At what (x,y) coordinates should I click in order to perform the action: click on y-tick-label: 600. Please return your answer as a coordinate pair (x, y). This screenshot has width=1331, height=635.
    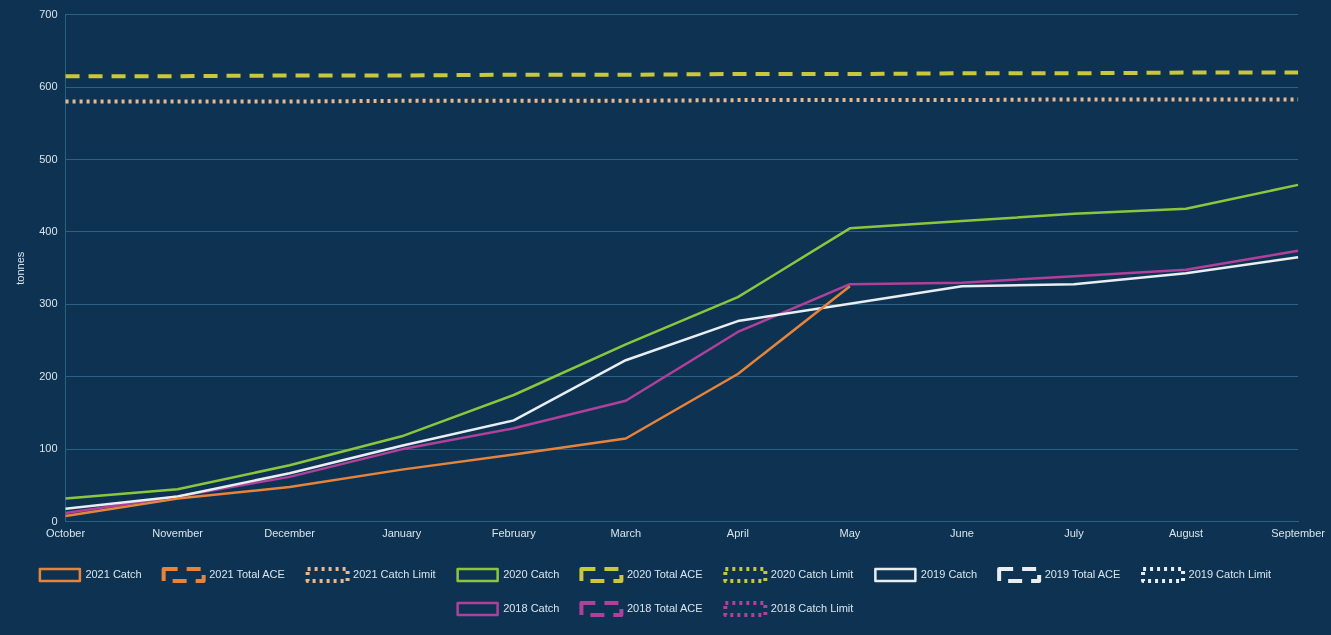
    Looking at the image, I should click on (48, 86).